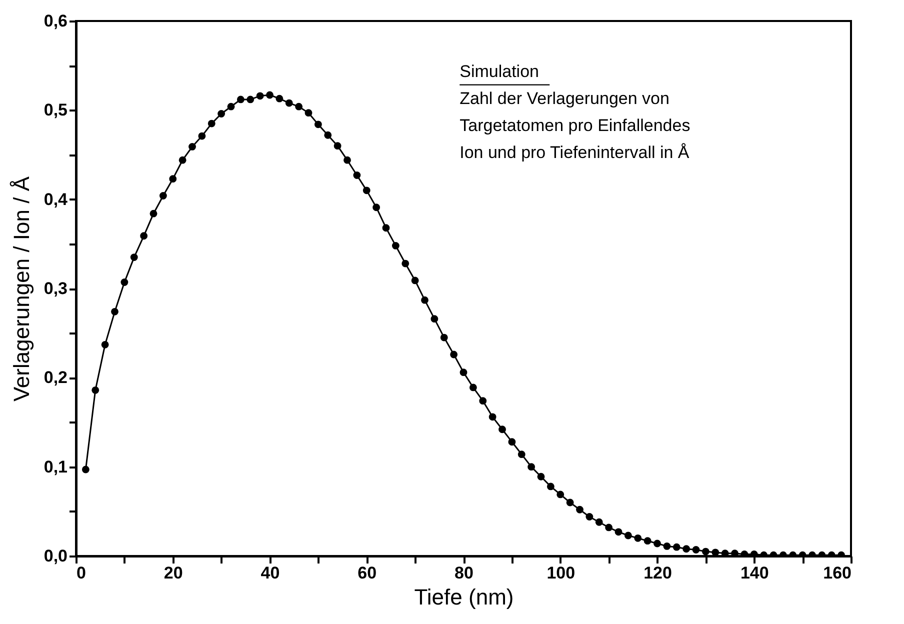 The image size is (904, 624). What do you see at coordinates (56, 288) in the screenshot?
I see `y-tick-label: 0,3` at bounding box center [56, 288].